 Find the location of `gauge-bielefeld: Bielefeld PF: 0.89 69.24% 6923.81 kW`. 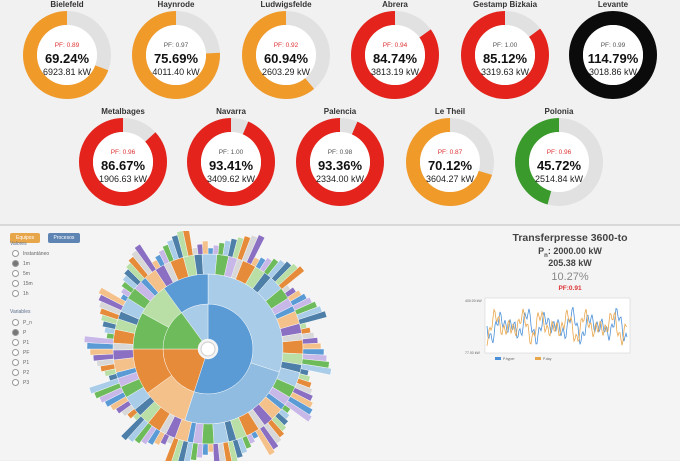

gauge-bielefeld: Bielefeld PF: 0.89 69.24% 6923.81 kW is located at coordinates (67, 54).